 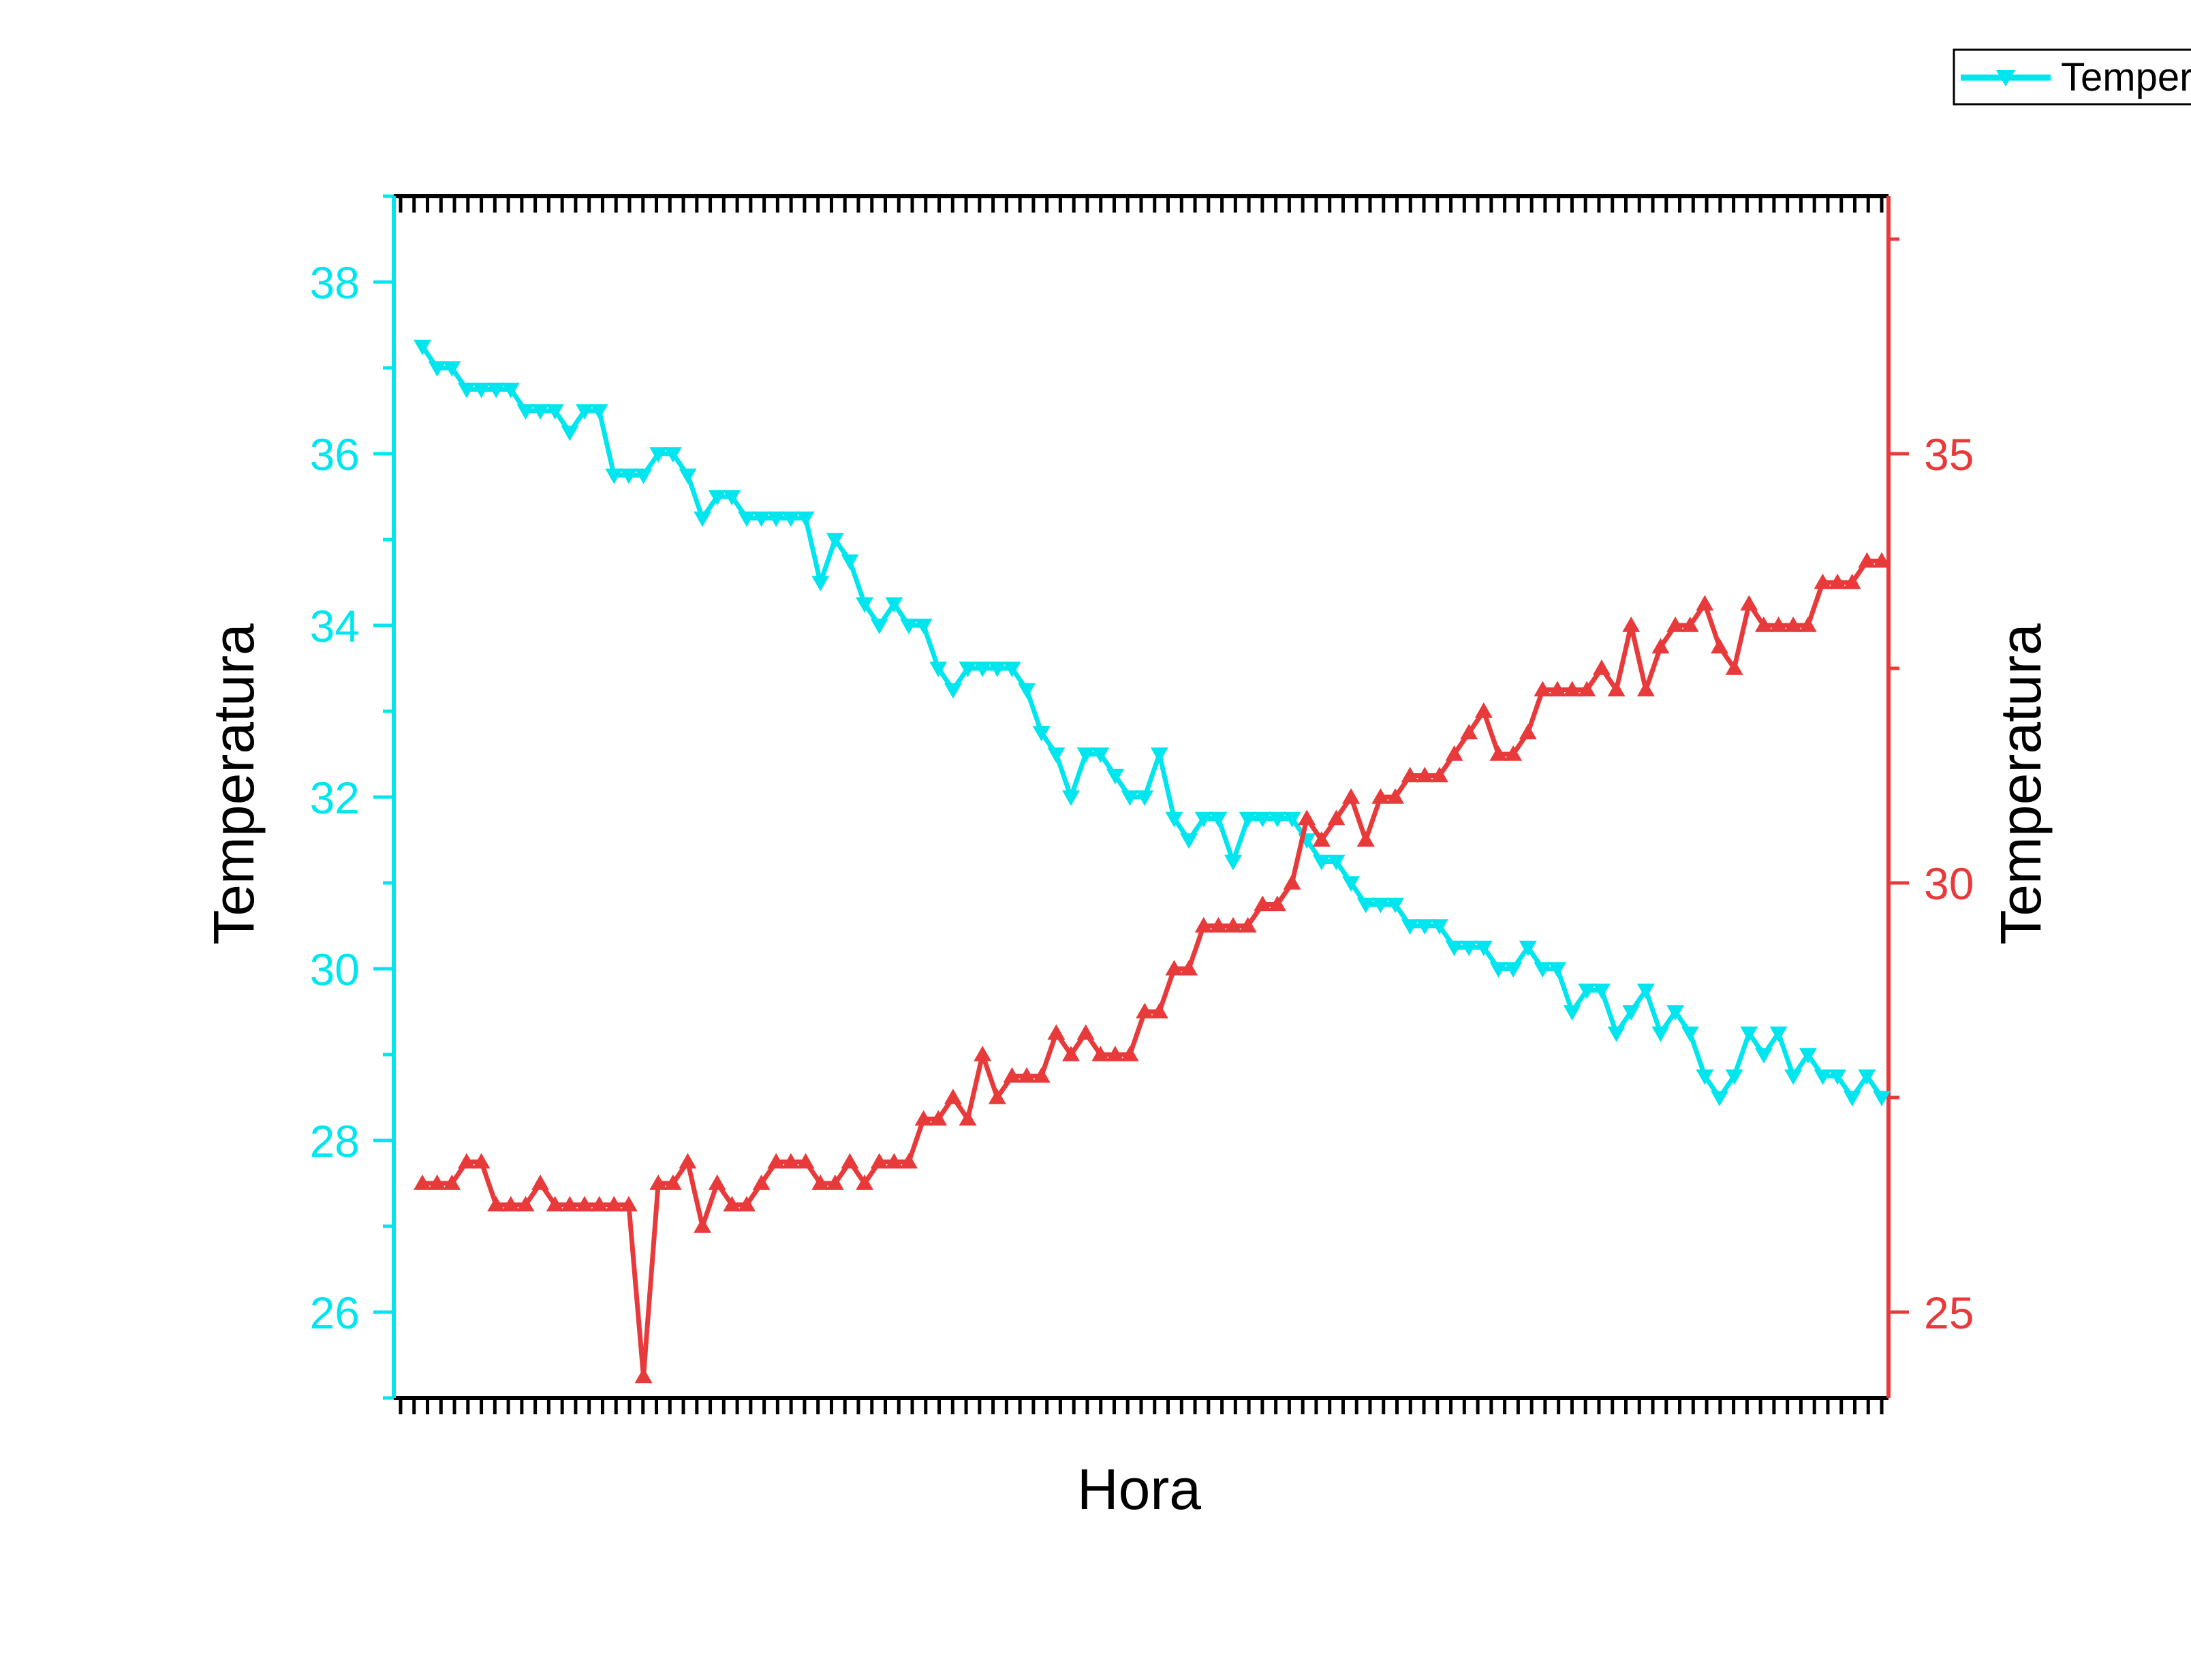 I want to click on legend-marker-swatch, so click(x=2005, y=78).